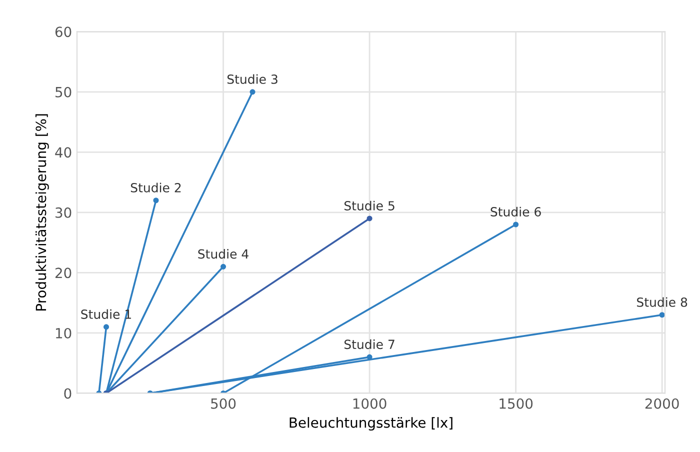 Image resolution: width=700 pixels, height=452 pixels. Describe the element at coordinates (42, 212) in the screenshot. I see `y-axis-title: Produktivitätssteigerung [%]` at that location.